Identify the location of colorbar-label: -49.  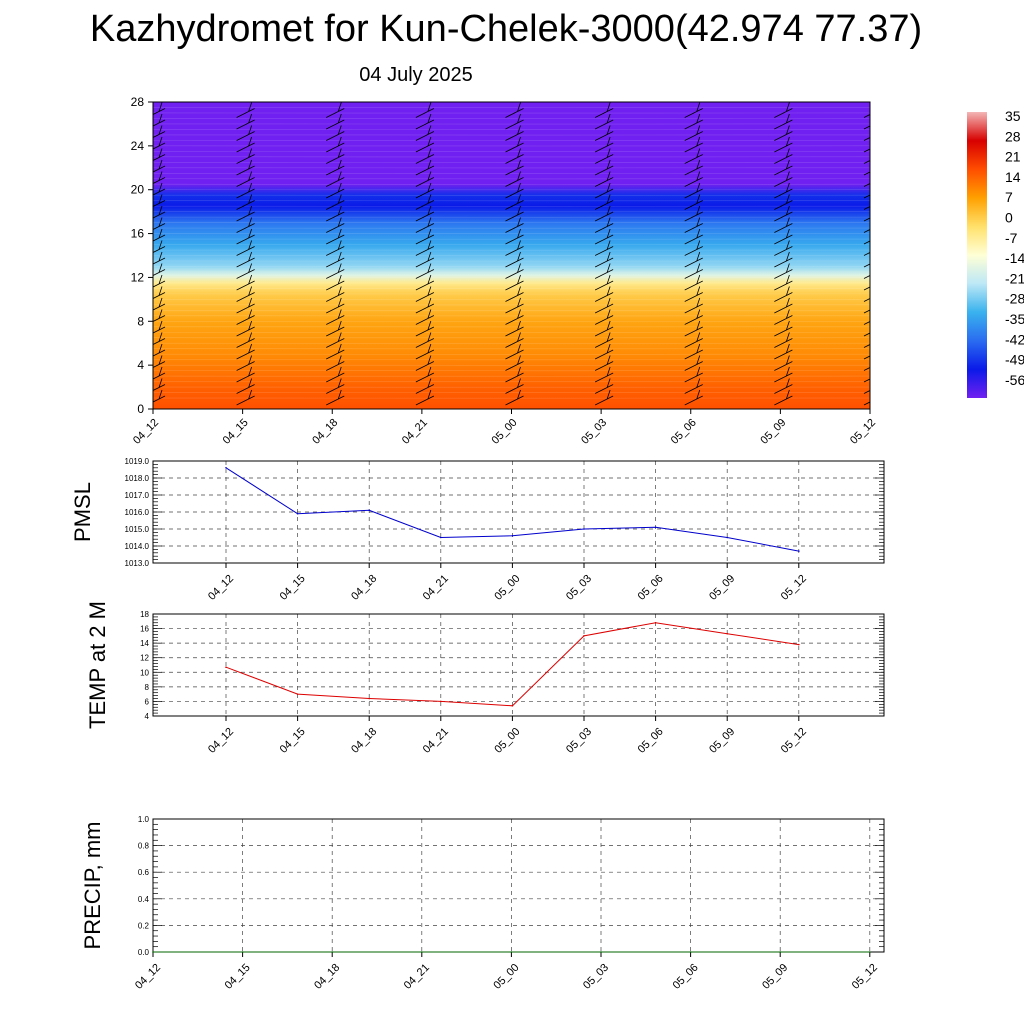
(1014, 360).